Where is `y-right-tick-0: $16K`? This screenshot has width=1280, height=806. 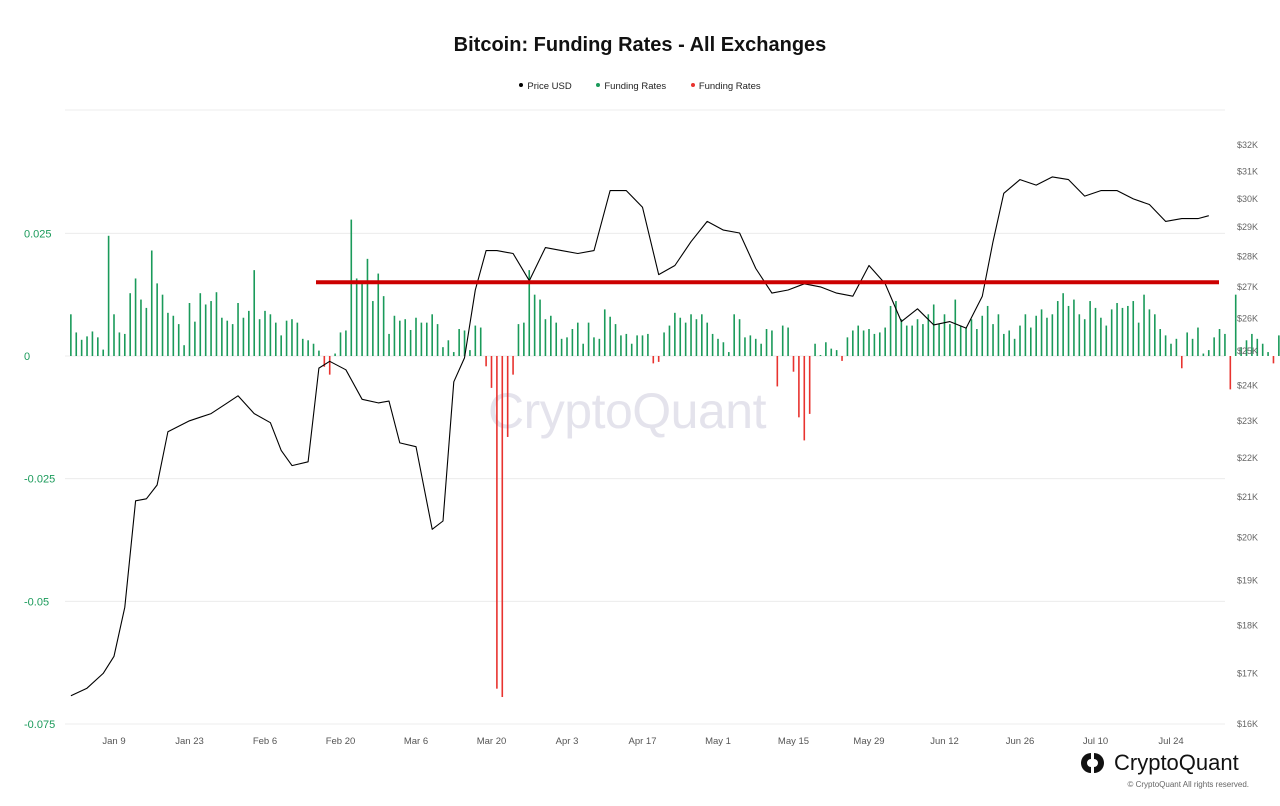
y-right-tick-0: $16K is located at coordinates (1247, 724).